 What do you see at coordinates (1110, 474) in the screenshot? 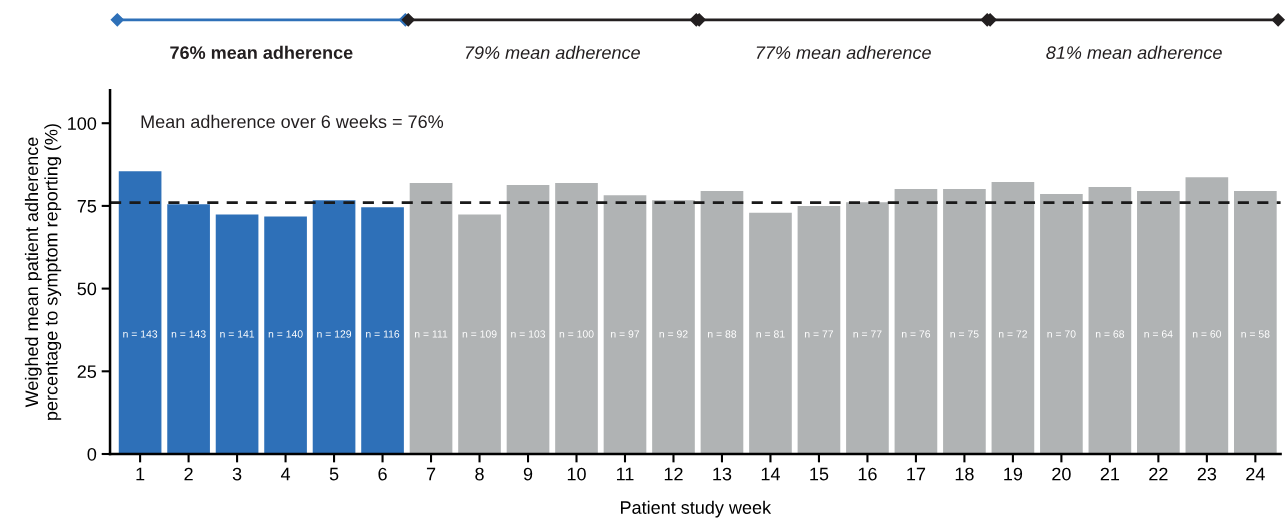
I see `x-tick-label: 21` at bounding box center [1110, 474].